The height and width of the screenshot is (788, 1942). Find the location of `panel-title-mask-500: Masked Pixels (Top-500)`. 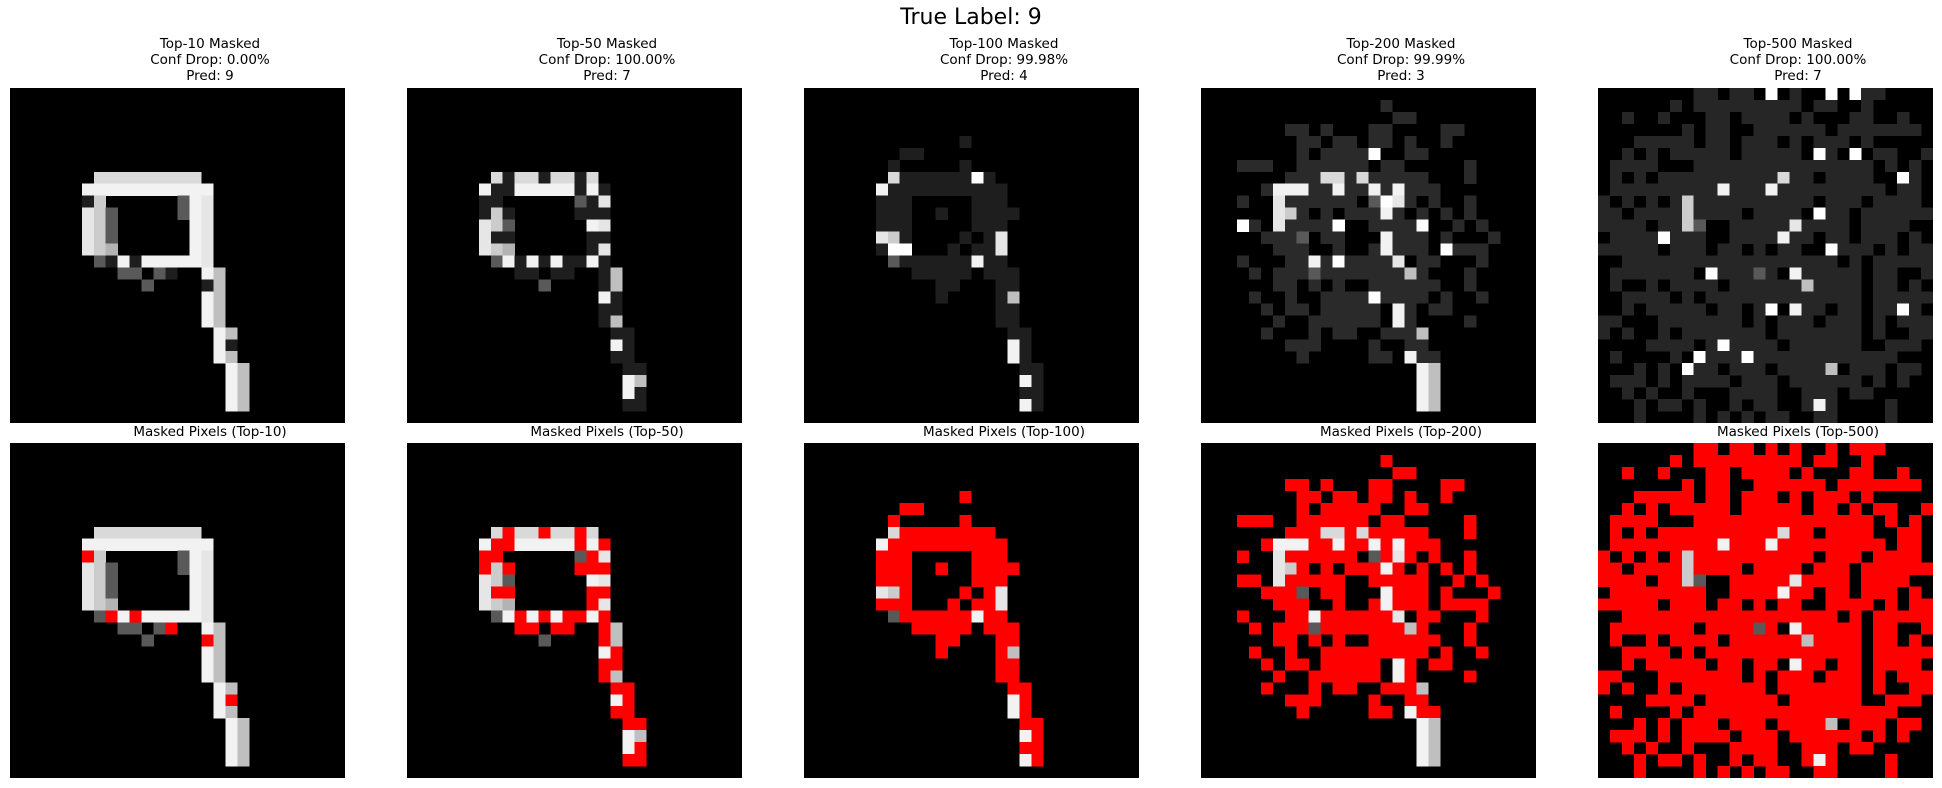

panel-title-mask-500: Masked Pixels (Top-500) is located at coordinates (1786, 432).